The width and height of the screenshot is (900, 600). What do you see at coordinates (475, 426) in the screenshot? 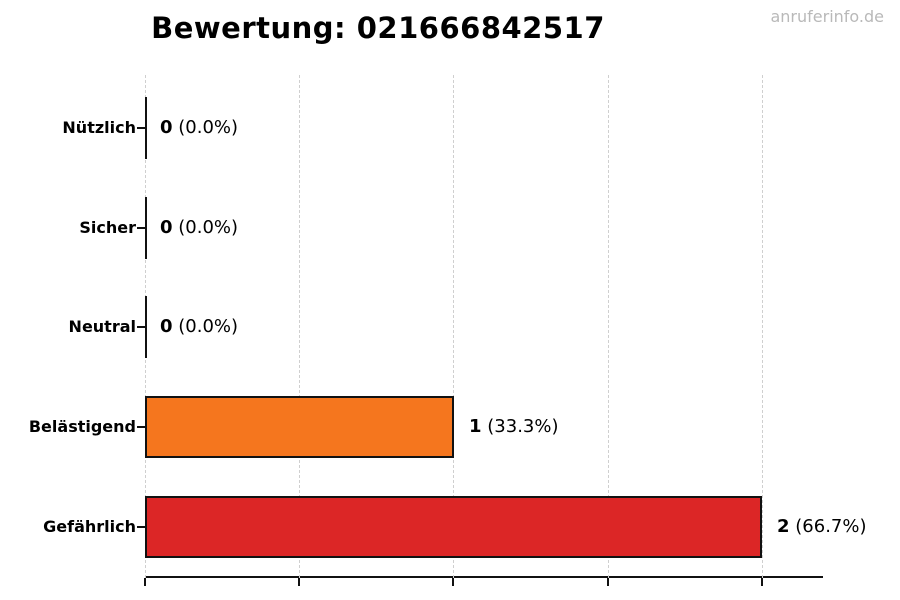
I see `value-count: 1` at bounding box center [475, 426].